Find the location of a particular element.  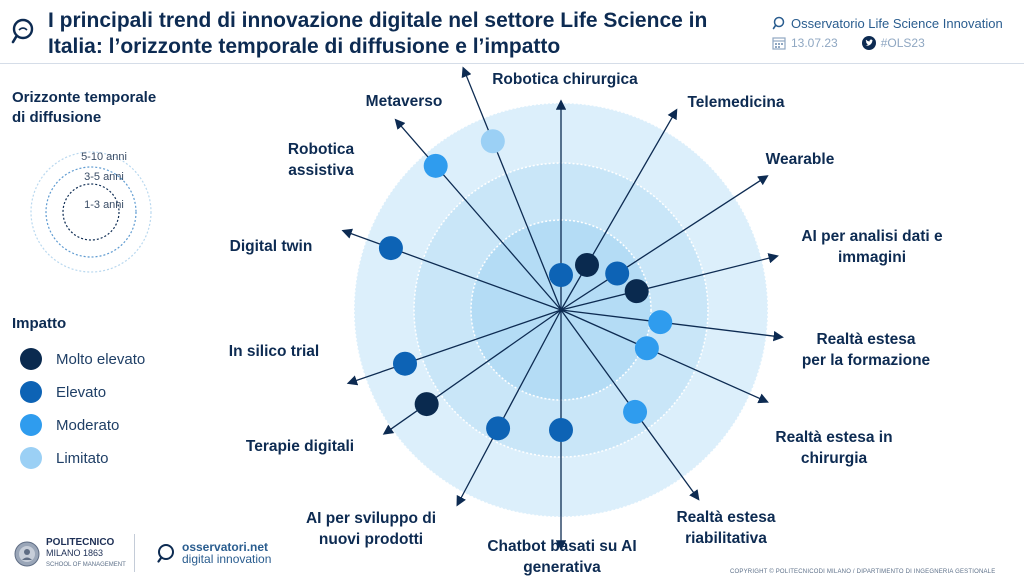

dot-robotica-chirurgica is located at coordinates (561, 275).